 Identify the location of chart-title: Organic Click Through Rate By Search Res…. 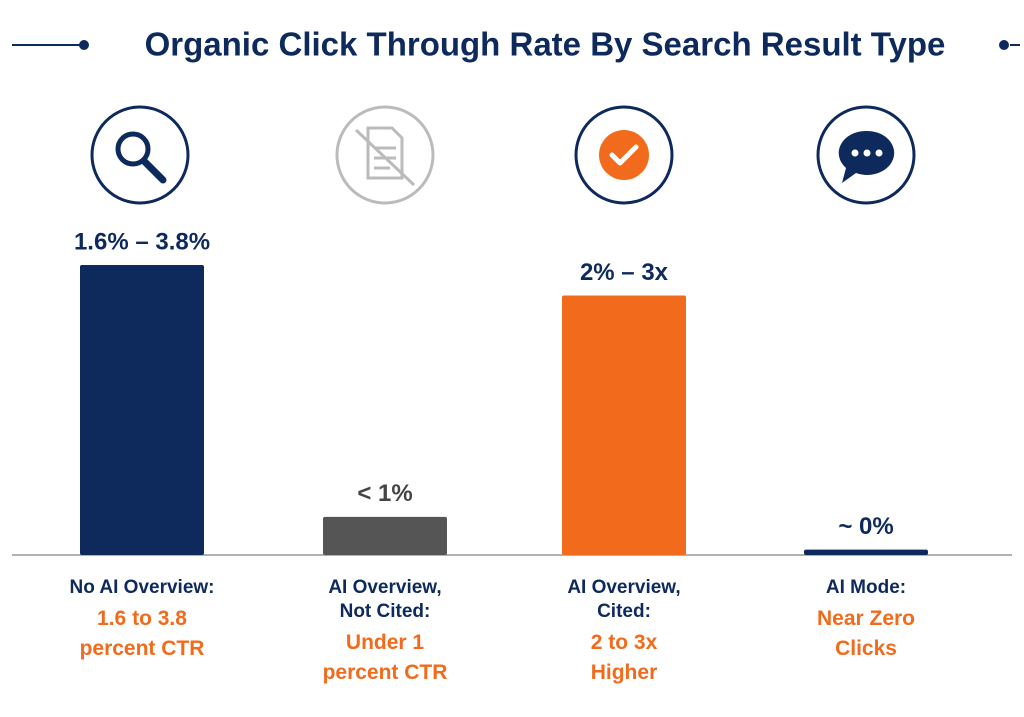
(545, 44).